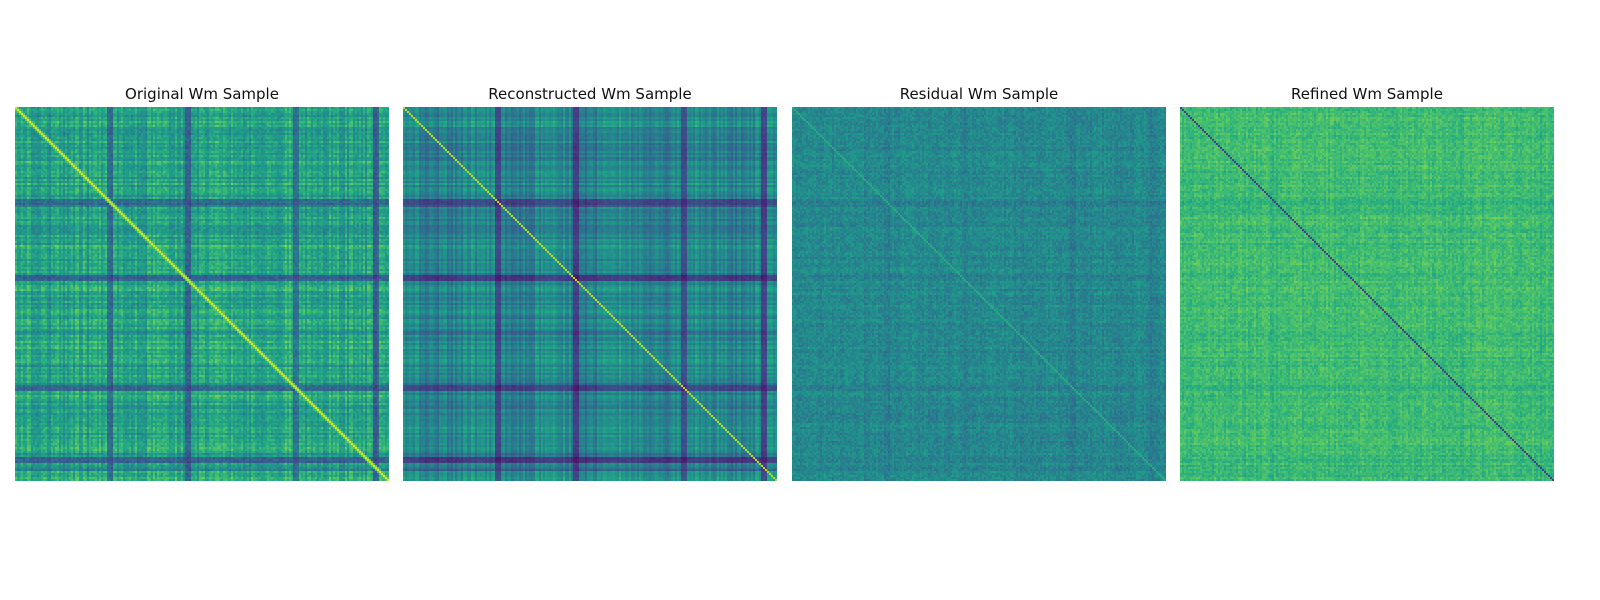 This screenshot has width=1600, height=600. Describe the element at coordinates (590, 94) in the screenshot. I see `title-reconstructed: Reconstructed Wm Sample` at that location.